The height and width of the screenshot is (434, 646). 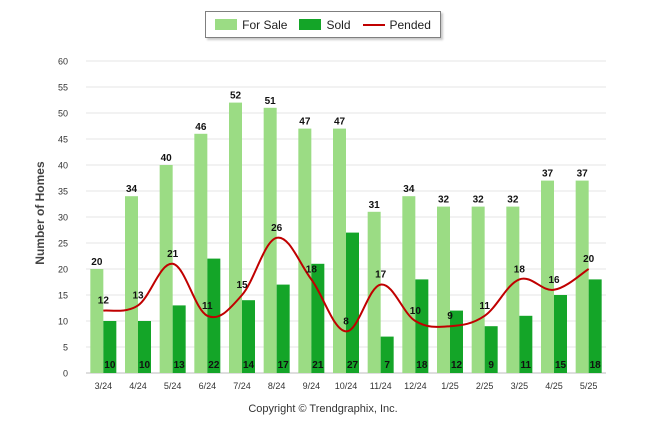 I want to click on for-sale-data-label: 32, so click(x=479, y=200).